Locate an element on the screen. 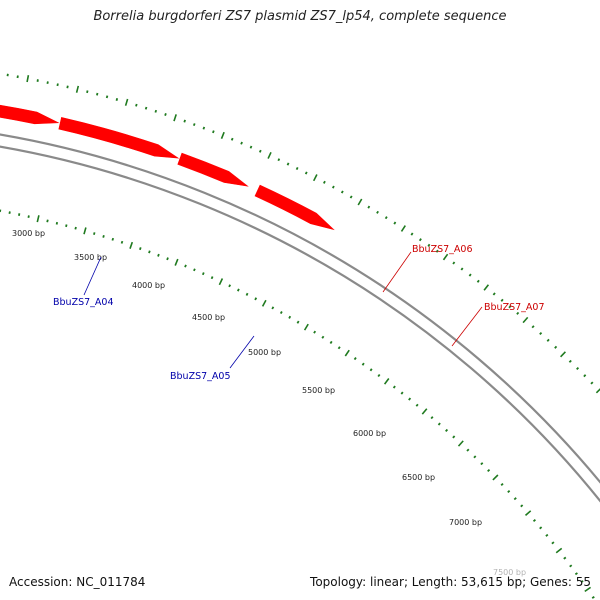  gene-features is located at coordinates (167, 167).